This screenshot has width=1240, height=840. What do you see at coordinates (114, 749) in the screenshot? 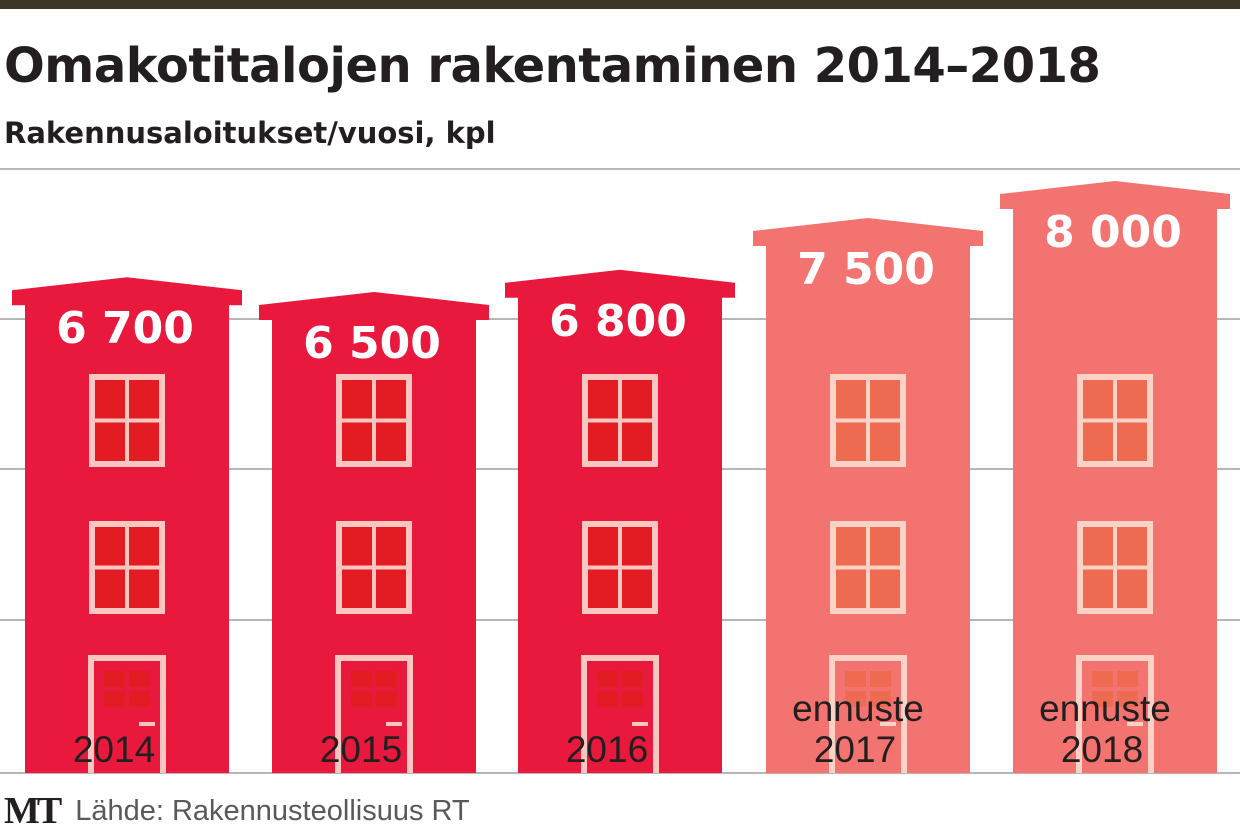
I see `category-label-2014: 2014` at bounding box center [114, 749].